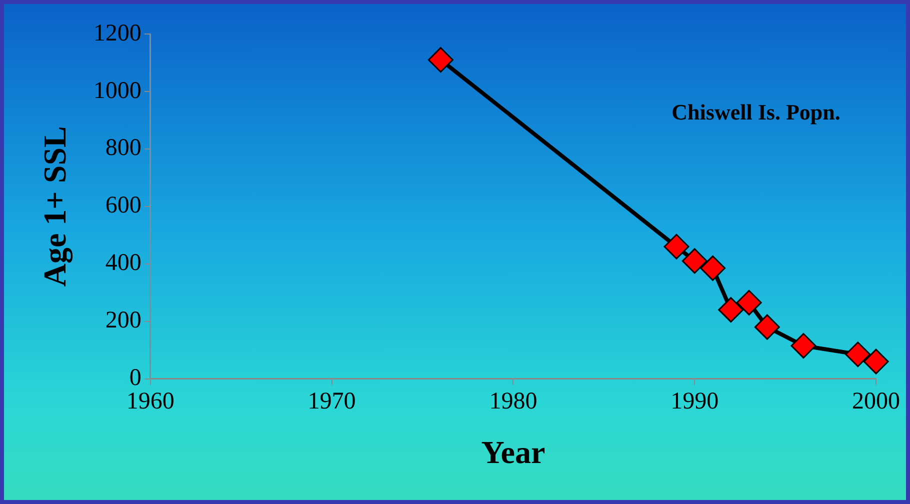 The height and width of the screenshot is (504, 910). What do you see at coordinates (123, 321) in the screenshot?
I see `y-tick-label: 200` at bounding box center [123, 321].